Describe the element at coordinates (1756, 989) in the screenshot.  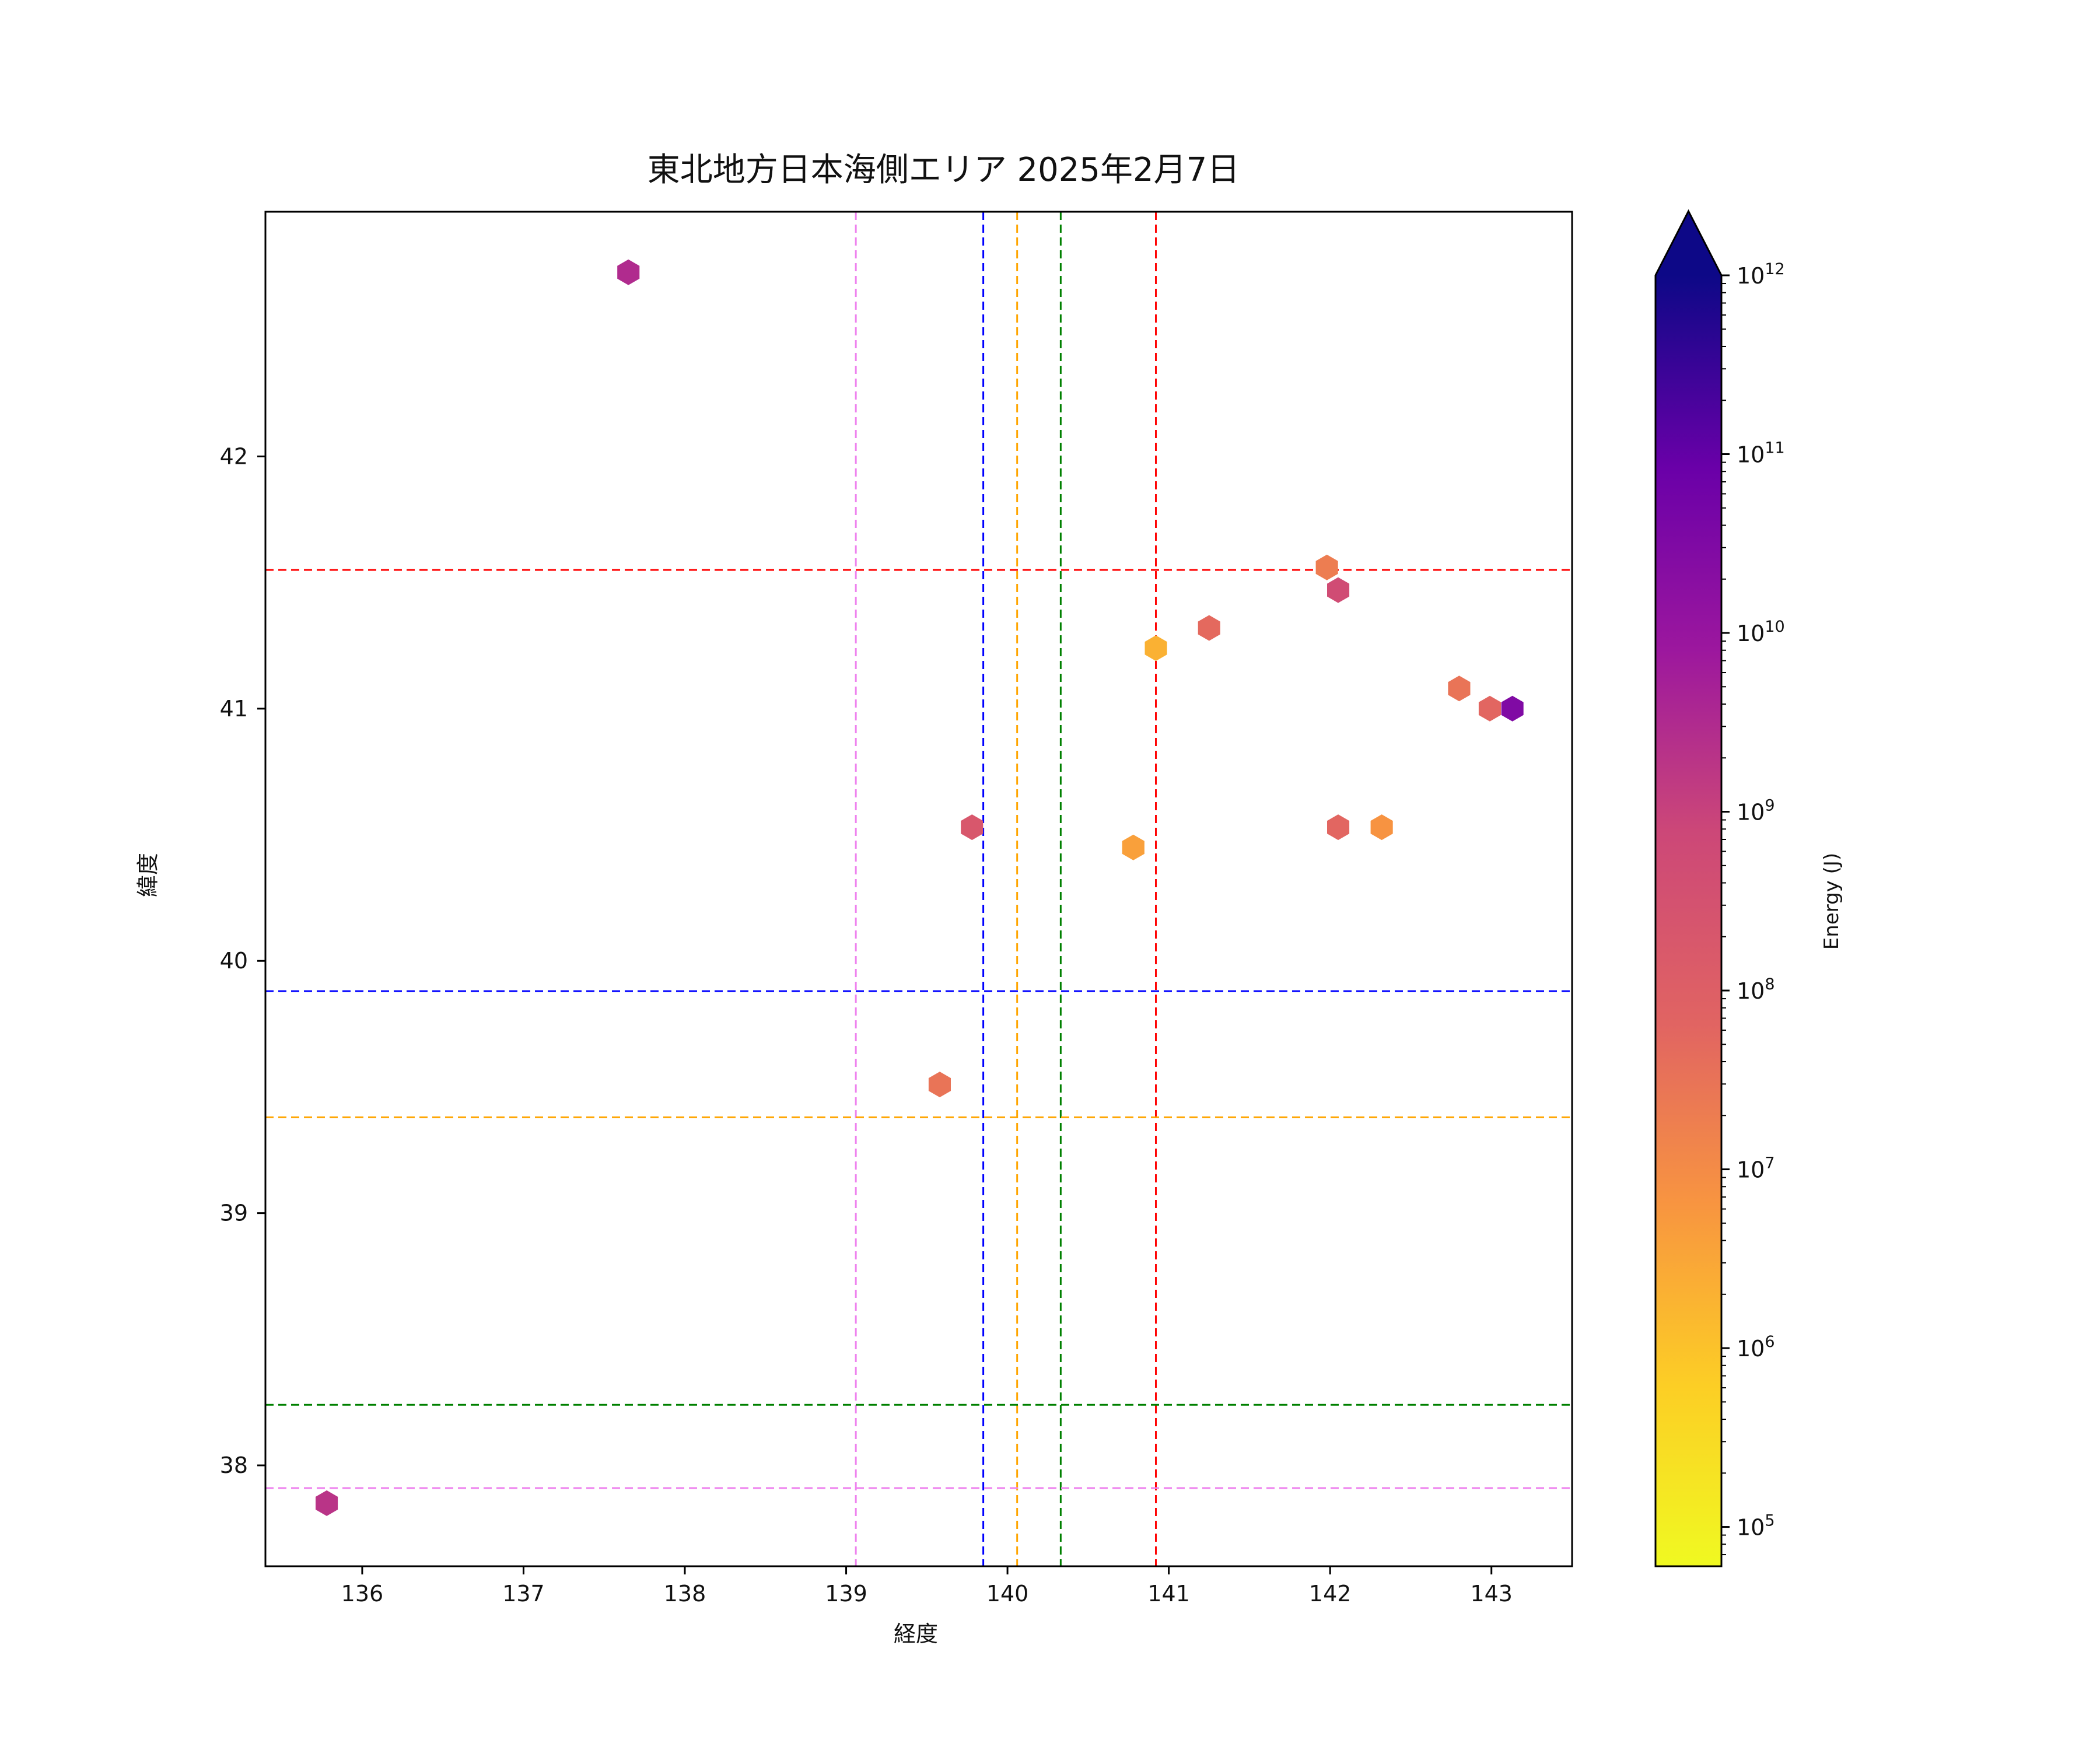
I see `colorbar-tick-label-3: 10⁸` at that location.